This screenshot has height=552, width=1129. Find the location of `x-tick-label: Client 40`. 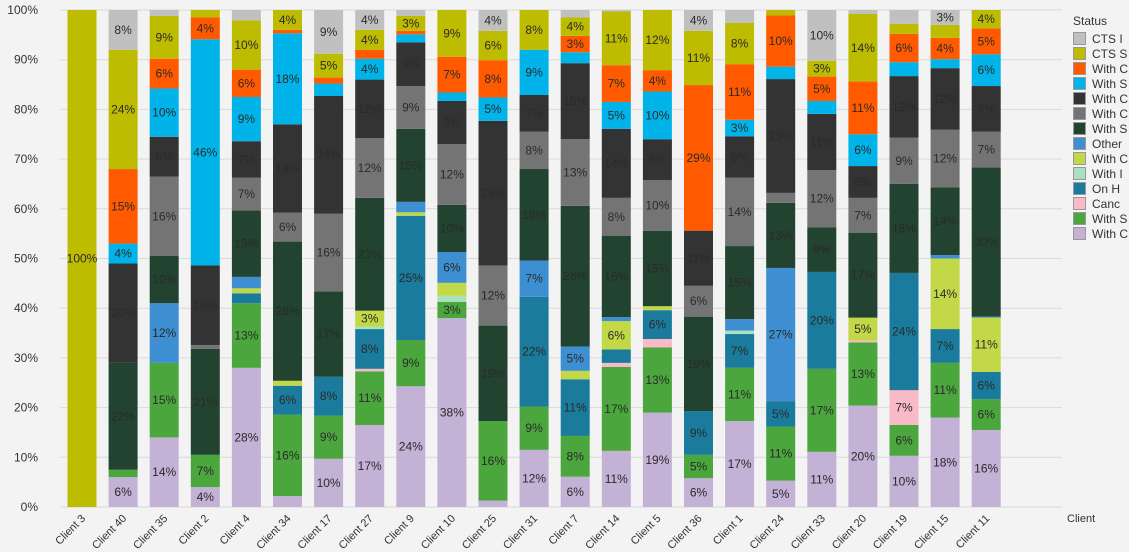

x-tick-label: Client 40 is located at coordinates (109, 532).